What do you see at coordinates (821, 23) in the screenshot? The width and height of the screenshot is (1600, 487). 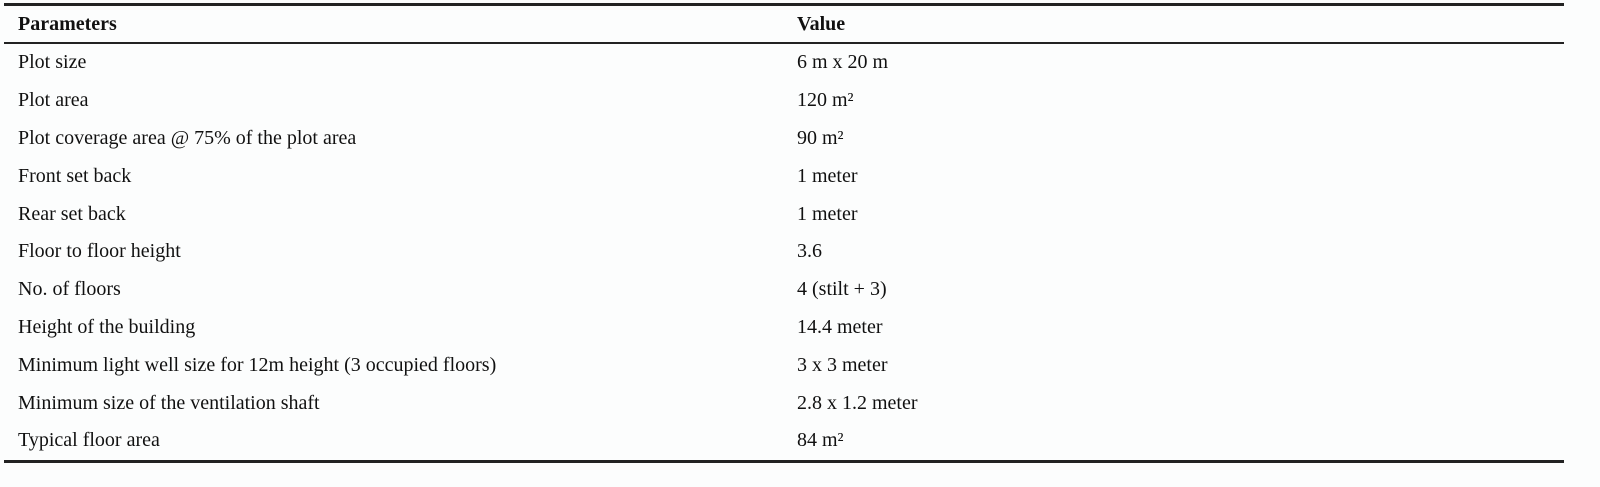 I see `header-cell: Value` at bounding box center [821, 23].